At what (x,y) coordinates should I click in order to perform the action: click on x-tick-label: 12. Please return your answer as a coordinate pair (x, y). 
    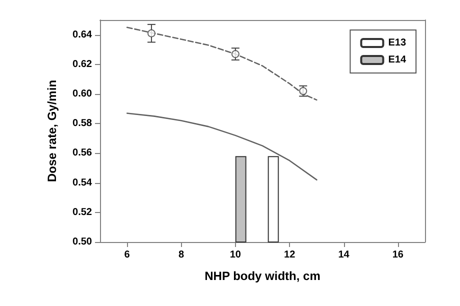
    Looking at the image, I should click on (290, 255).